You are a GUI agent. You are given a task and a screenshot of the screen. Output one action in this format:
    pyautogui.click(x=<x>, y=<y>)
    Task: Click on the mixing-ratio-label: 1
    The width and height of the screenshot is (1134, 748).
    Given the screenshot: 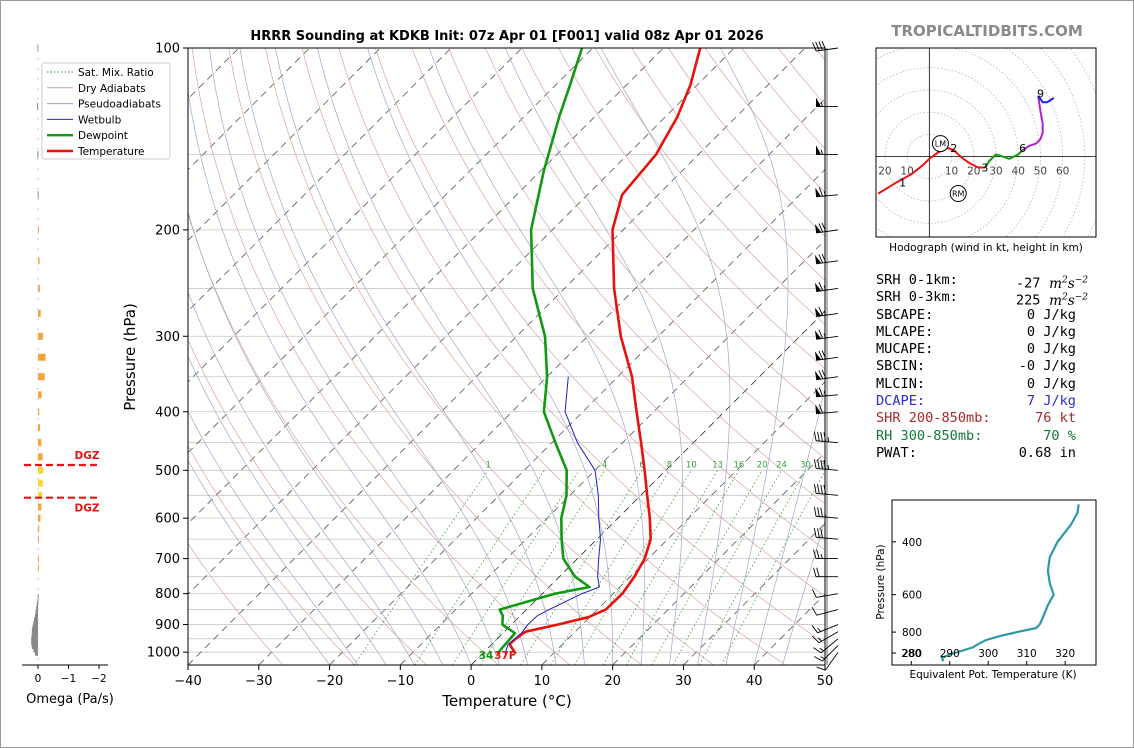 What is the action you would take?
    pyautogui.click(x=487, y=465)
    